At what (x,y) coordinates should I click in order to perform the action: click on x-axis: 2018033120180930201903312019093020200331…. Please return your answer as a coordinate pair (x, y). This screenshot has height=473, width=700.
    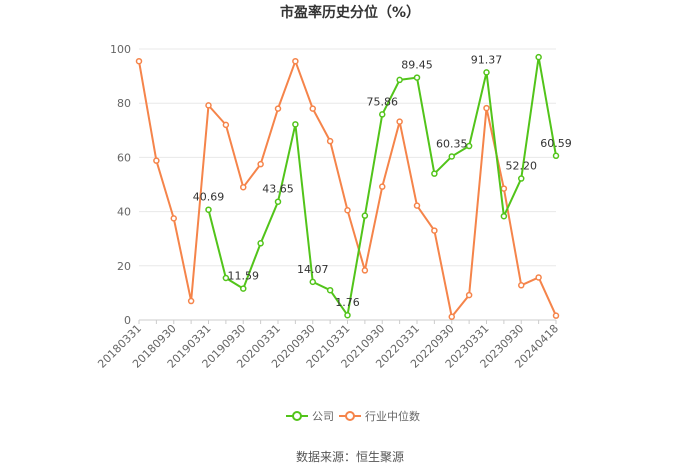
    Looking at the image, I should click on (328, 345).